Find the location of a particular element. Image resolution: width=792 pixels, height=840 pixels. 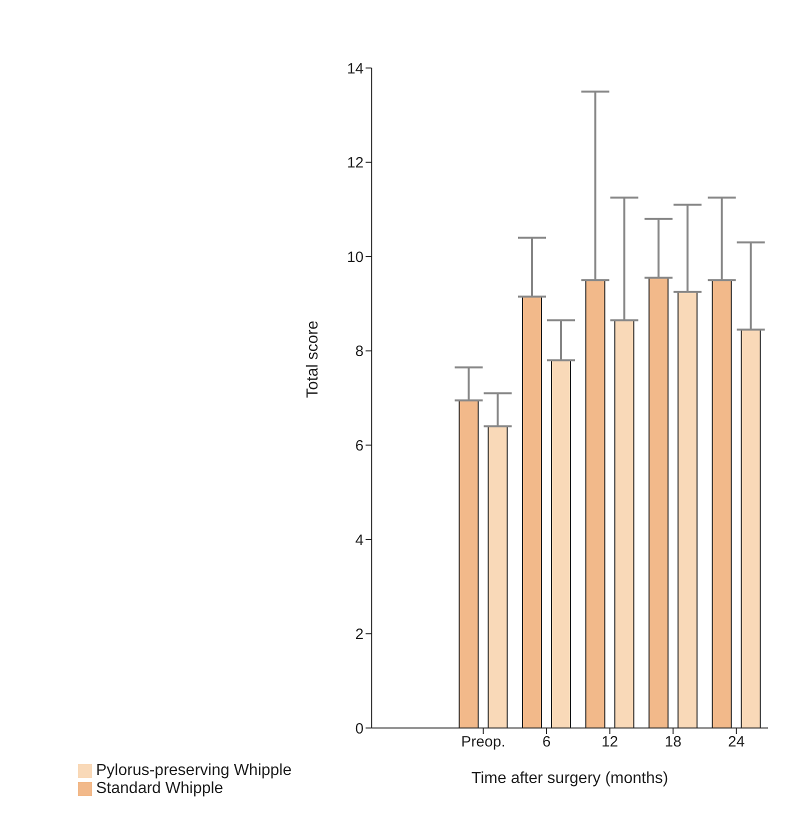

legend-label: Standard Whipple is located at coordinates (160, 788).